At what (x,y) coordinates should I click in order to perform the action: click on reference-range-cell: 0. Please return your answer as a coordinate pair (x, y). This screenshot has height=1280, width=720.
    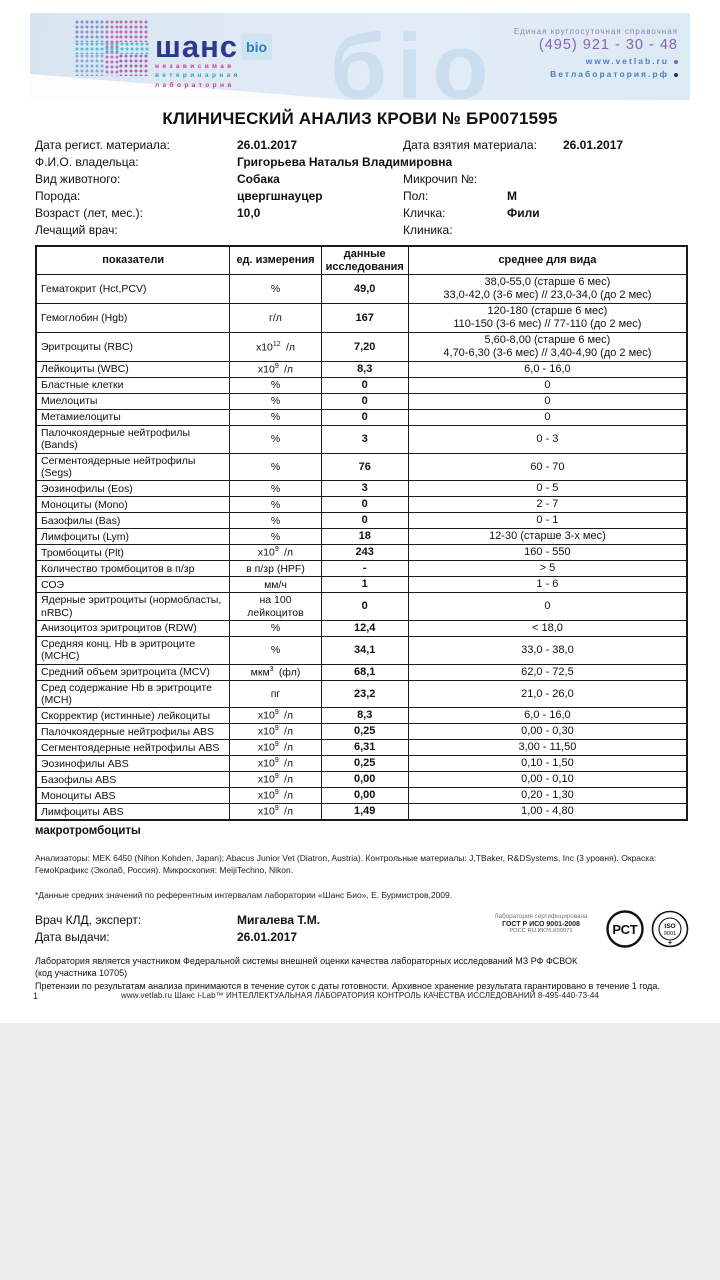
    Looking at the image, I should click on (547, 417).